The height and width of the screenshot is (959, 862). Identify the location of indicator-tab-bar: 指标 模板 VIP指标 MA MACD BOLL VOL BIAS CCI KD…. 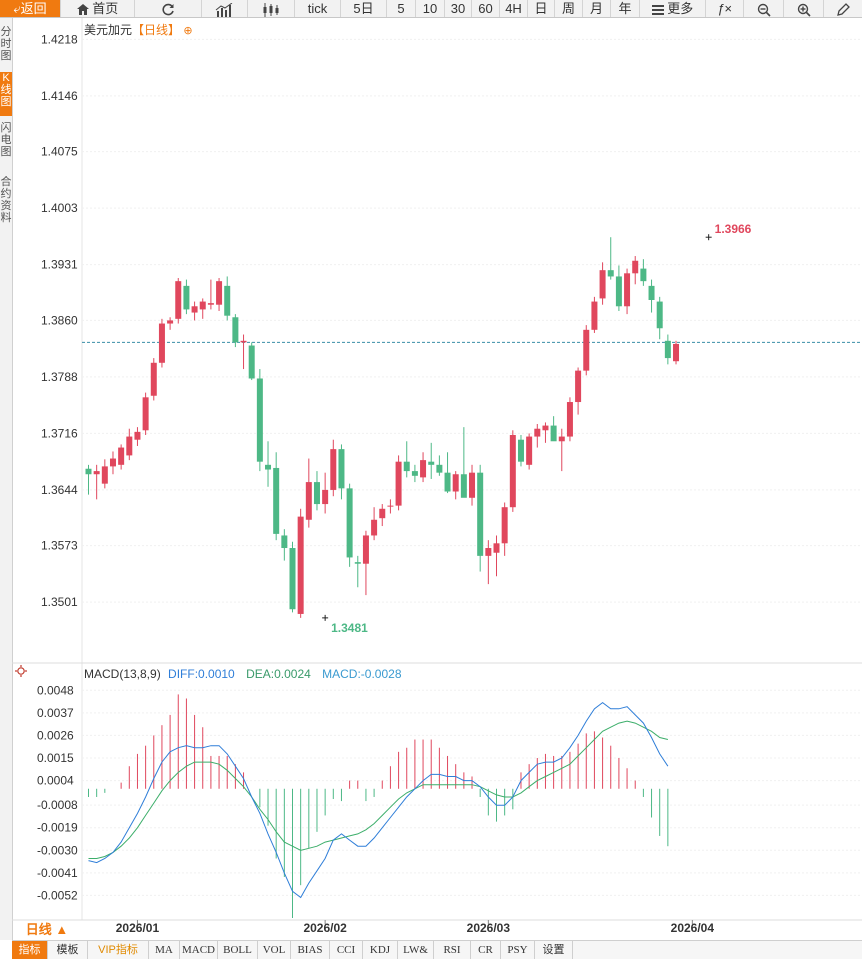
(437, 949).